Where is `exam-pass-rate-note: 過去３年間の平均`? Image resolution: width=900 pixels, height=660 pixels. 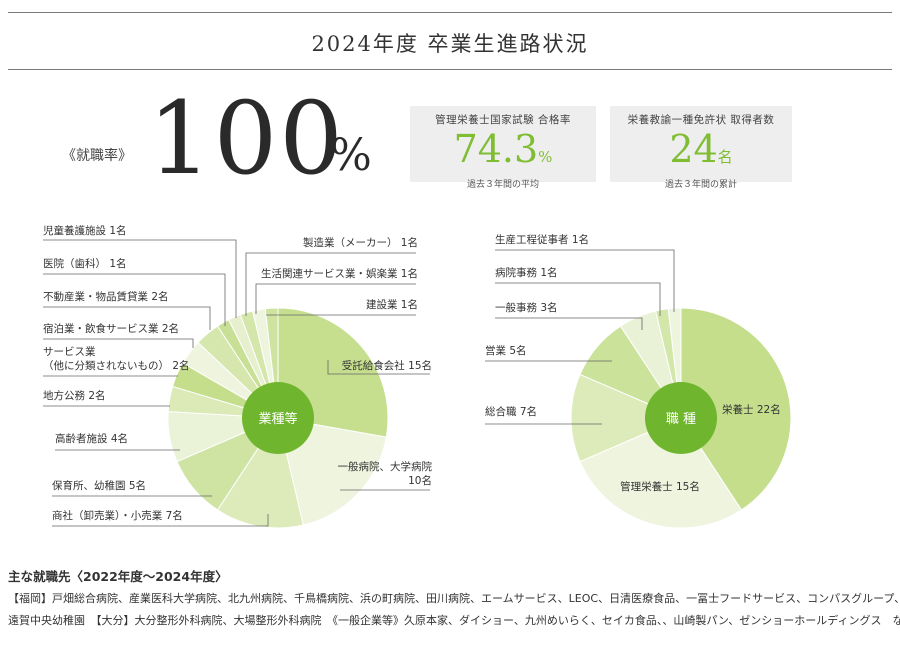
exam-pass-rate-note: 過去３年間の平均 is located at coordinates (502, 185).